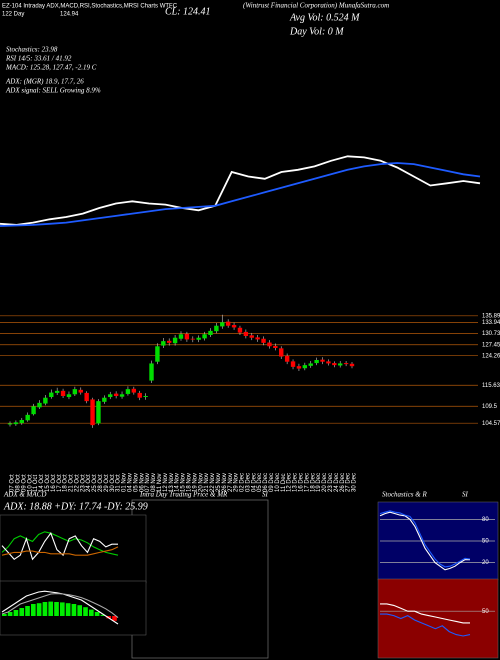 The width and height of the screenshot is (500, 660). I want to click on x-tick-label: 04 Dec, so click(254, 482).